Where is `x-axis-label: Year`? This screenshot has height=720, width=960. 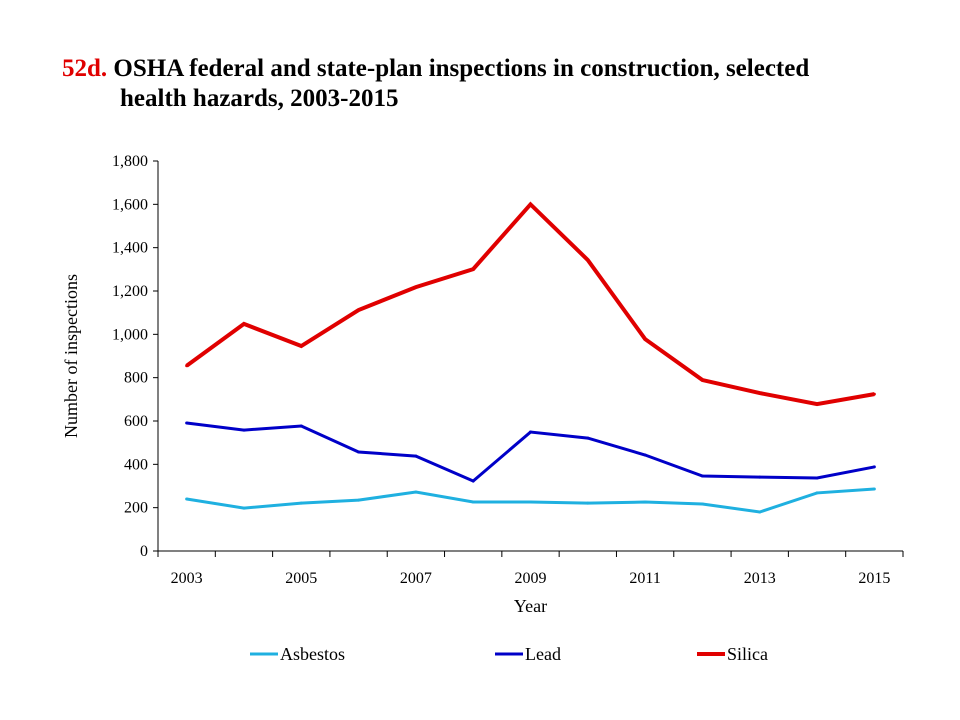
x-axis-label: Year is located at coordinates (530, 606).